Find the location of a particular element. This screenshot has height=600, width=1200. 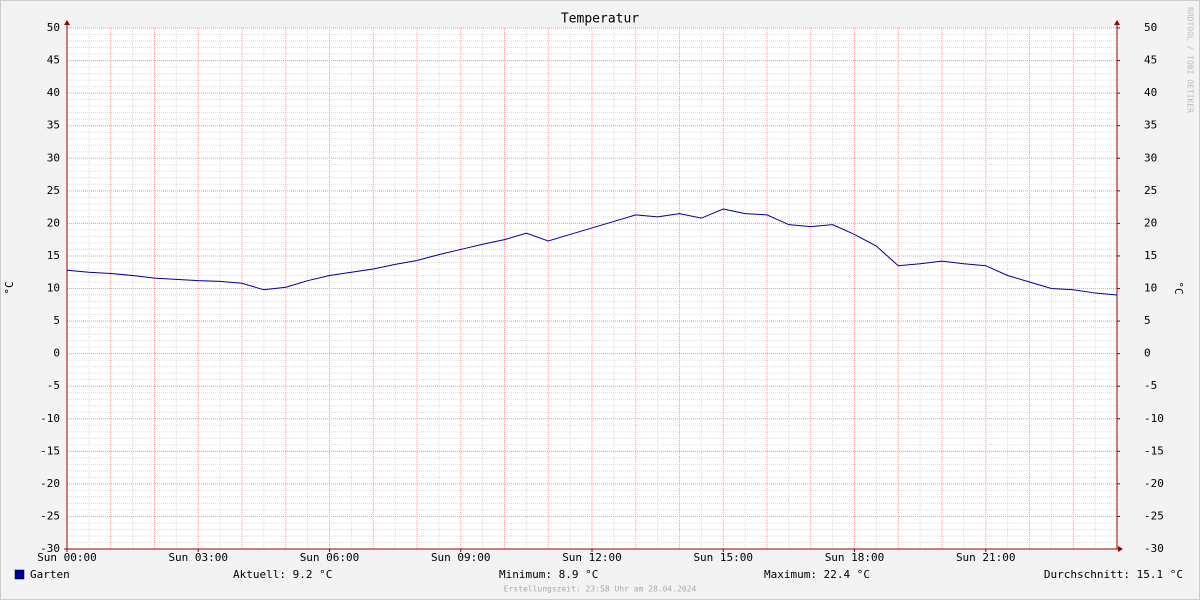

y2-tick-label: 5 is located at coordinates (1147, 320).